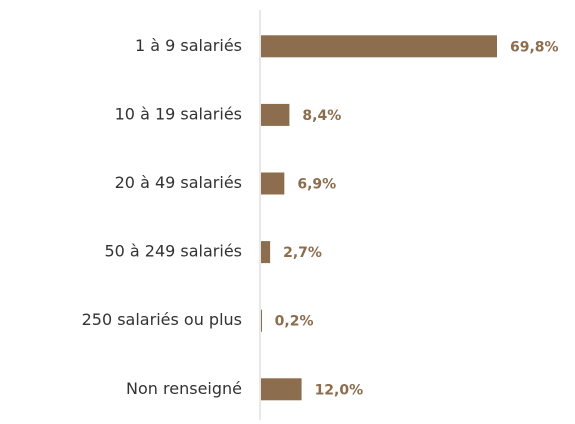 This screenshot has width=575, height=424. What do you see at coordinates (188, 45) in the screenshot?
I see `category-label: 1 à 9 salariés` at bounding box center [188, 45].